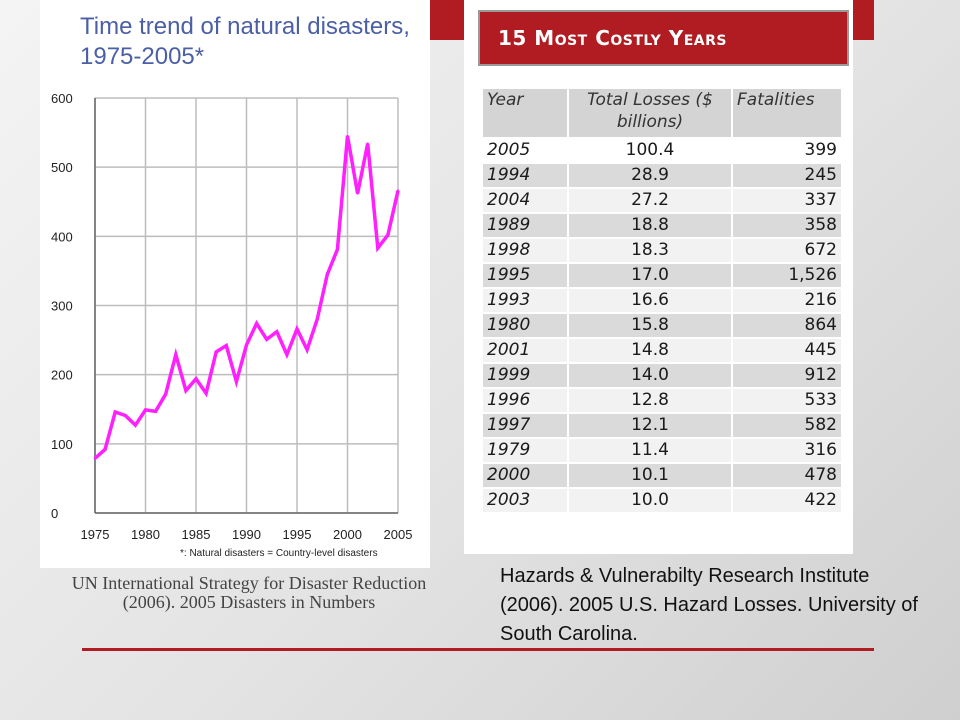 This screenshot has height=720, width=960. What do you see at coordinates (525, 225) in the screenshot?
I see `cell-year: 1989` at bounding box center [525, 225].